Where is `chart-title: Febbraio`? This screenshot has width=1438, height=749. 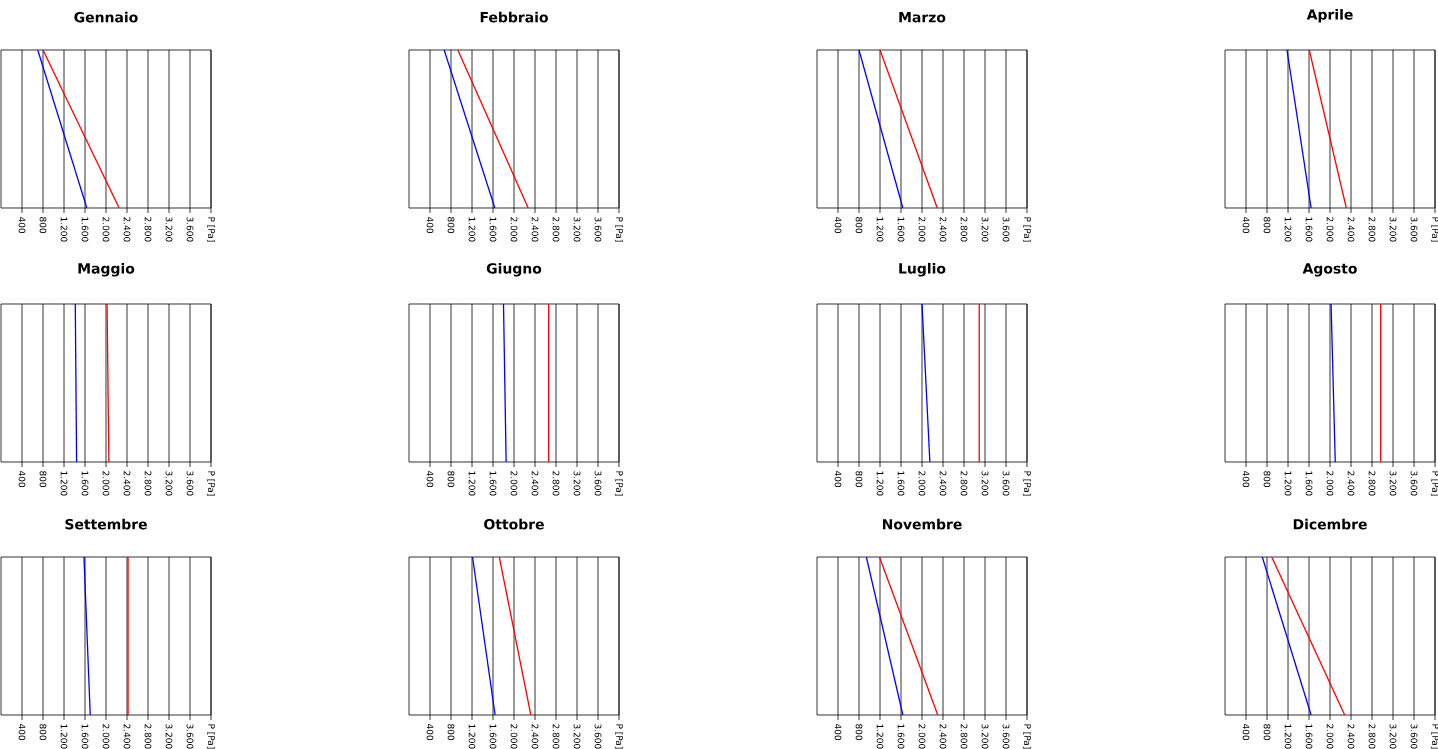 chart-title: Febbraio is located at coordinates (514, 17).